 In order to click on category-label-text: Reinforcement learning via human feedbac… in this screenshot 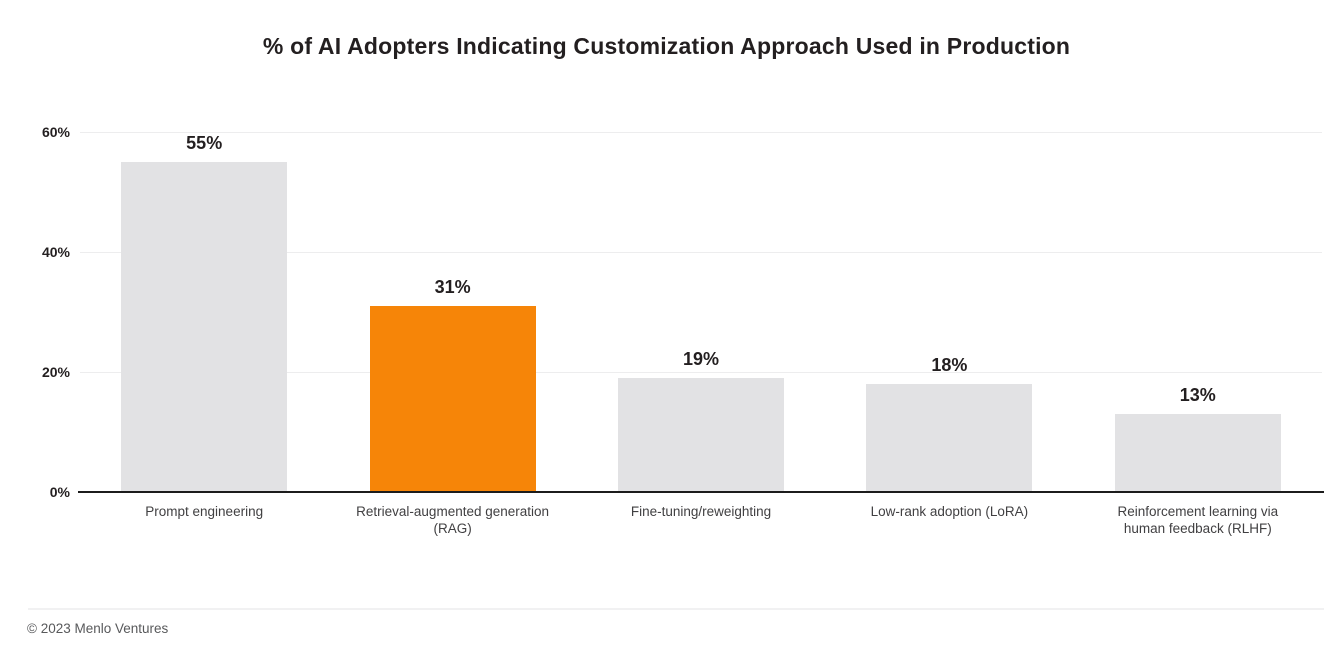, I will do `click(1198, 520)`.